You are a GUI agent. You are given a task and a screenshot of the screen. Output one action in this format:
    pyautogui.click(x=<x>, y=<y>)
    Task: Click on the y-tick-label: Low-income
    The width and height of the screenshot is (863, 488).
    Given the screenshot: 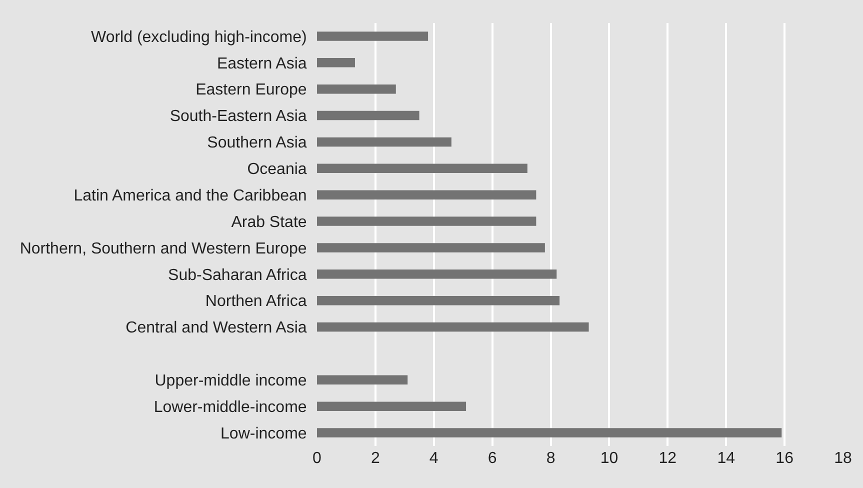 What is the action you would take?
    pyautogui.click(x=263, y=433)
    